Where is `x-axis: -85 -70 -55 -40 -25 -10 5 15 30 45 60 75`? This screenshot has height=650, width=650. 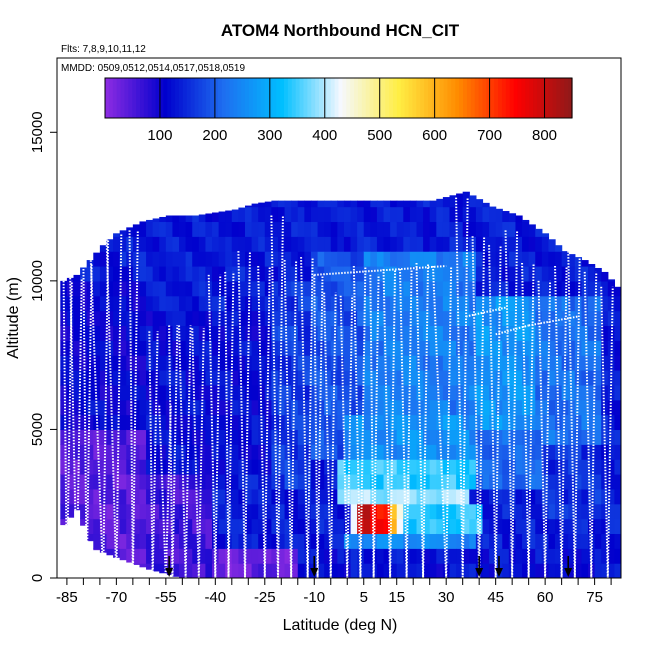
x-axis: -85 -70 -55 -40 -25 -10 5 15 30 45 60 75 is located at coordinates (334, 592).